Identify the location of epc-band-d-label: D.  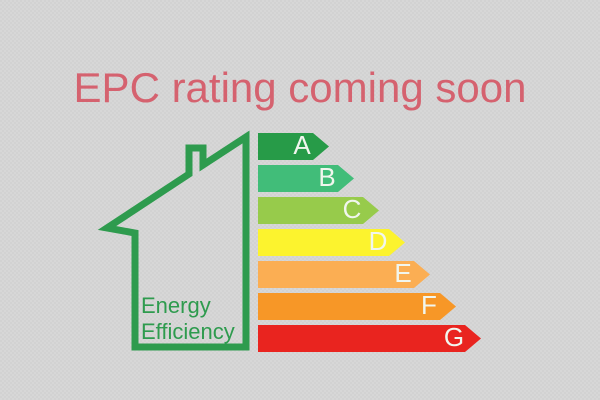
(378, 241).